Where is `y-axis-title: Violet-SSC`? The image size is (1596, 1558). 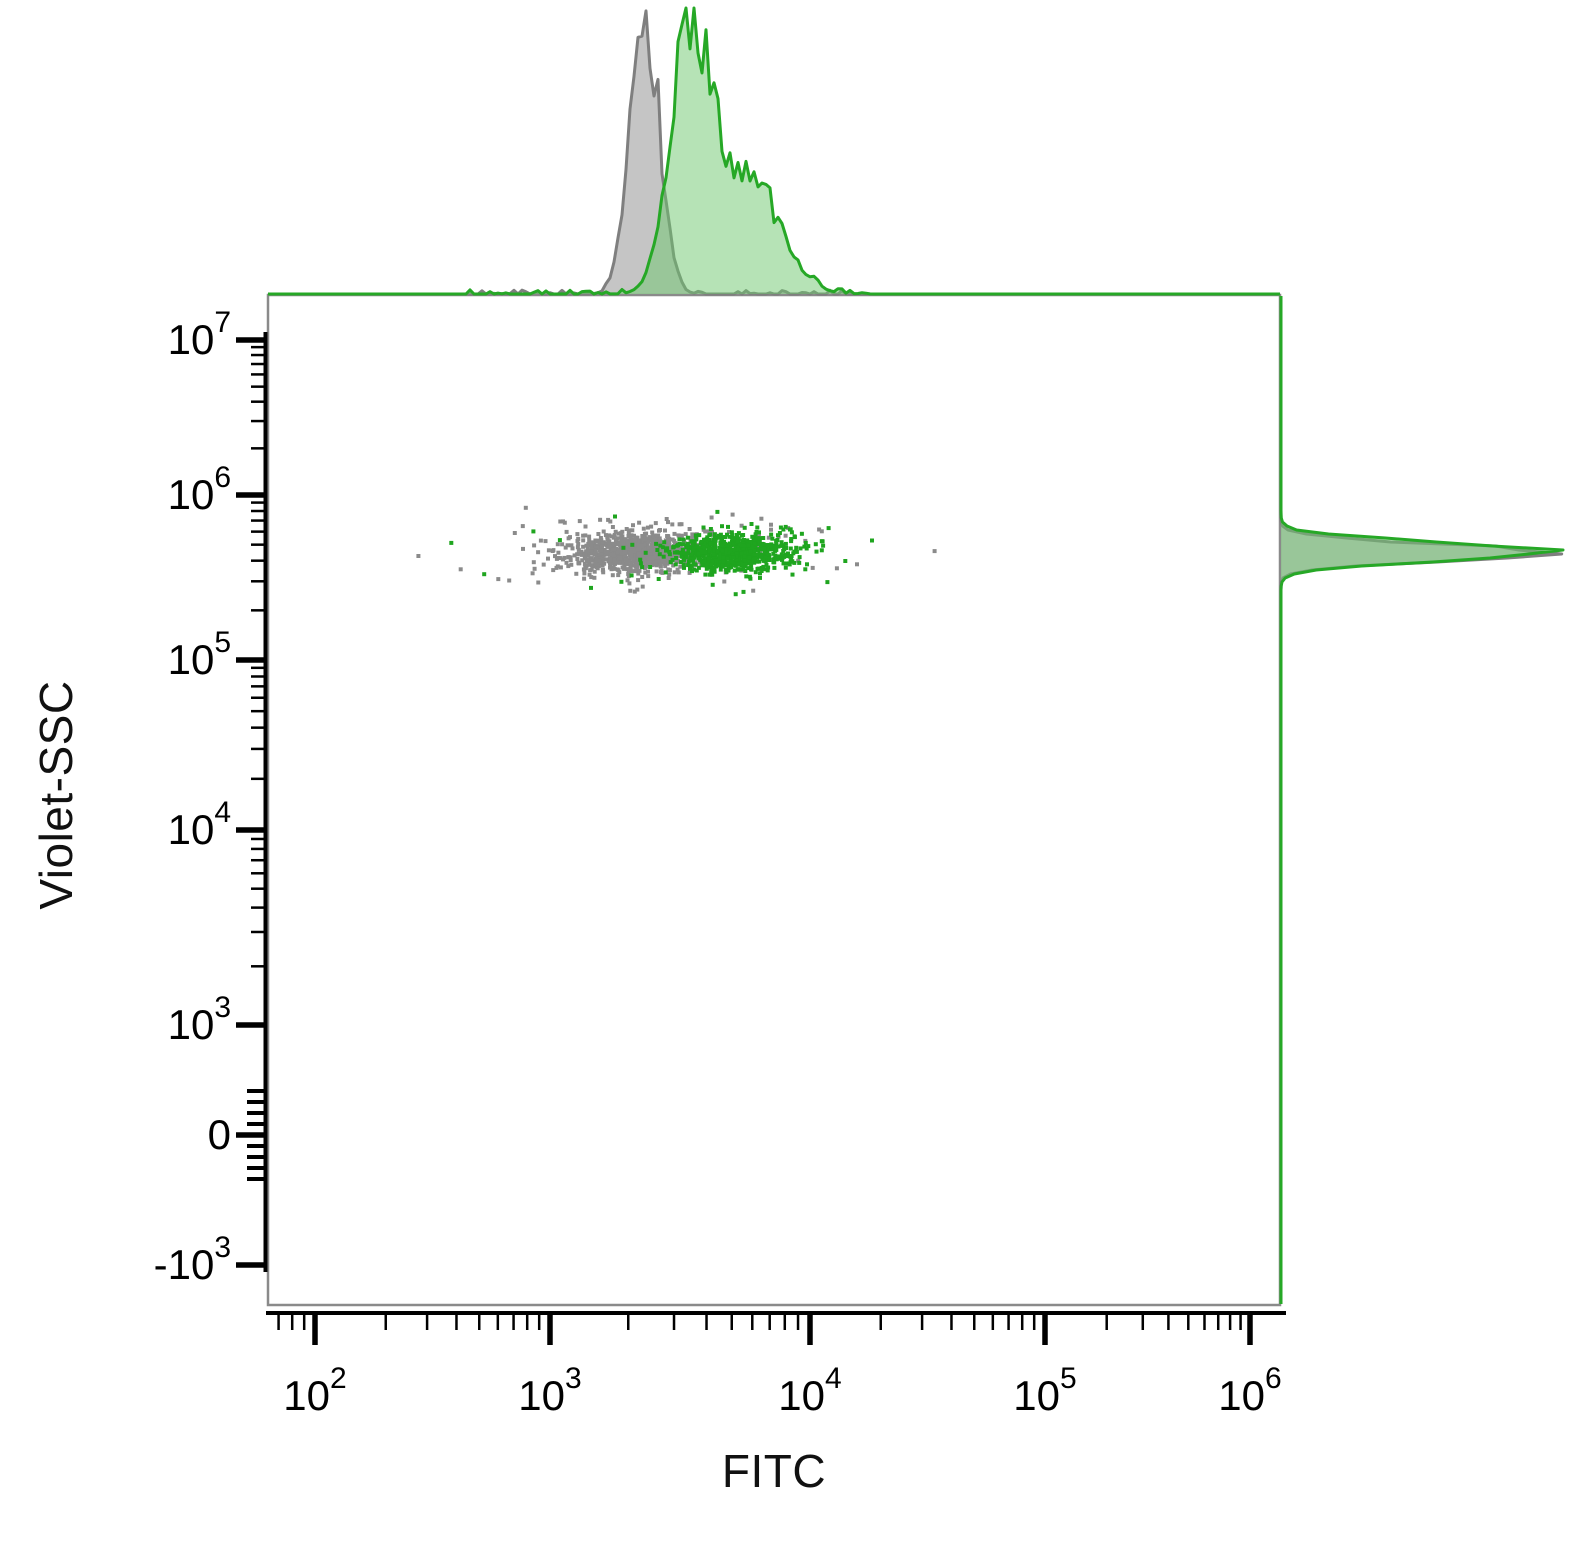
y-axis-title: Violet-SSC is located at coordinates (56, 795).